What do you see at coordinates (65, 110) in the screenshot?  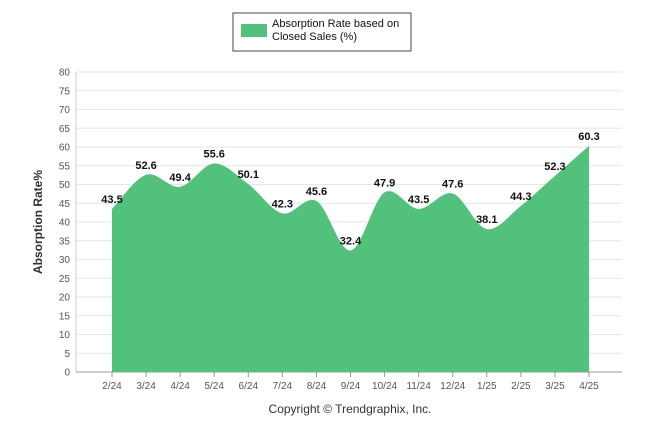 I see `y-tick-label: 70` at bounding box center [65, 110].